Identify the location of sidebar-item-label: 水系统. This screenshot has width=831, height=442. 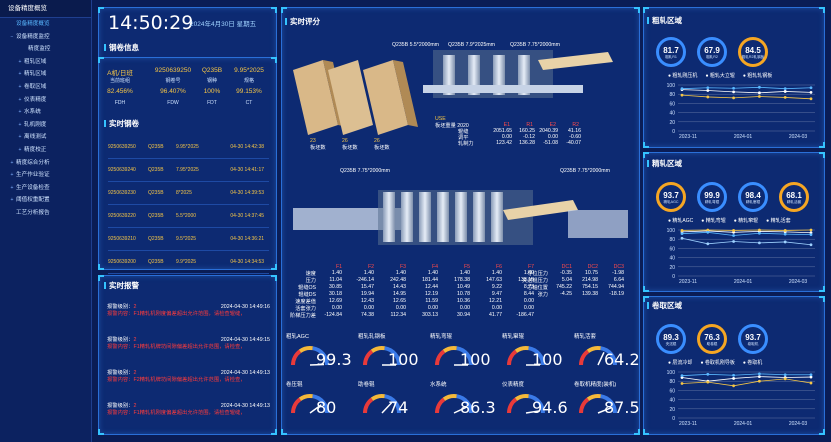
(32, 112).